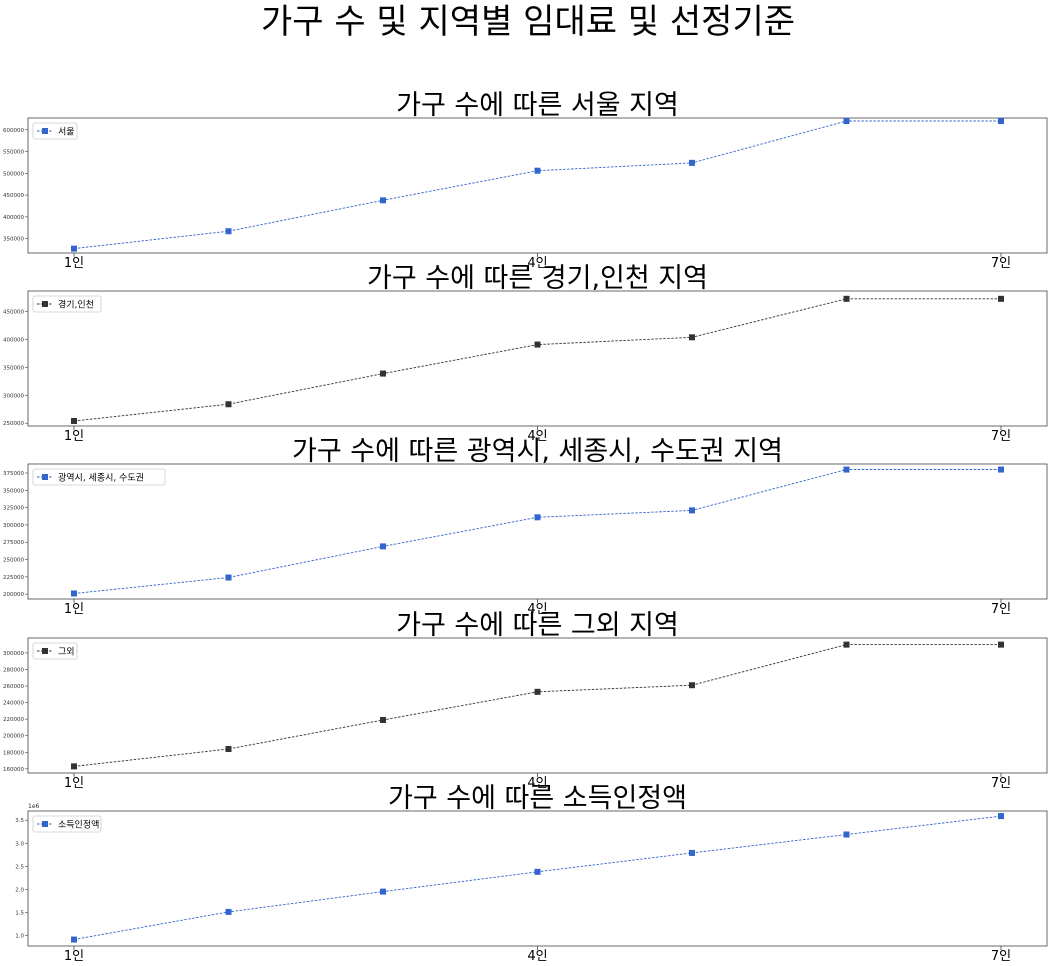 Image resolution: width=1056 pixels, height=966 pixels. Describe the element at coordinates (528, 22) in the screenshot. I see `figure-title: 가구 수 및 지역별 임대료 및 선정기준` at that location.